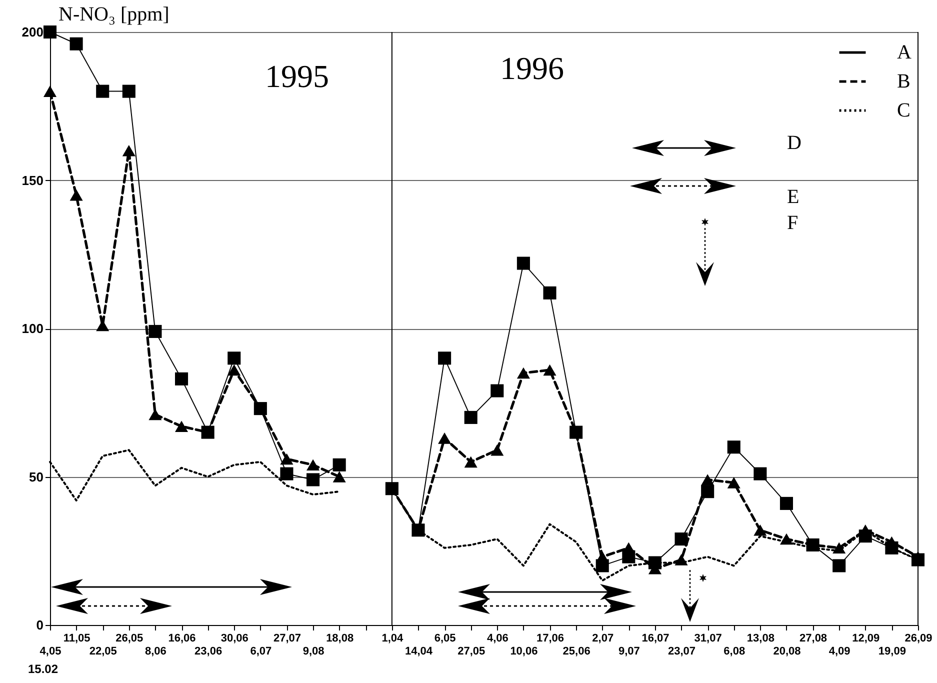 This screenshot has height=683, width=937. Describe the element at coordinates (682, 652) in the screenshot. I see `x-tick-label: 23,07` at that location.